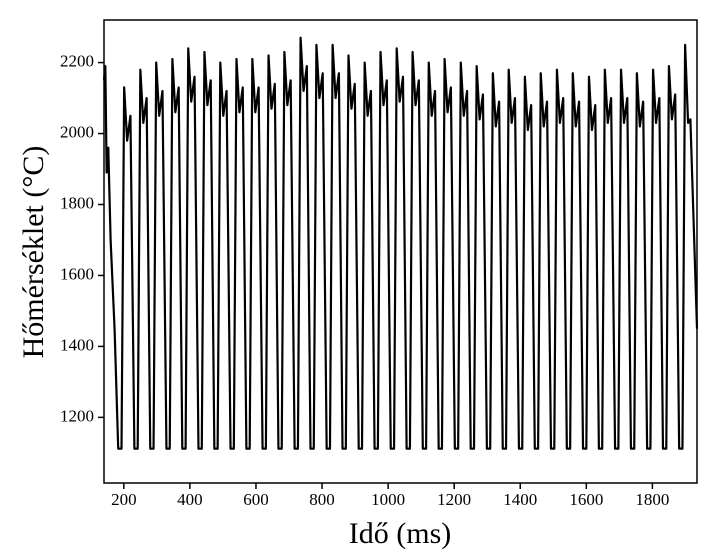 Image resolution: width=706 pixels, height=560 pixels. What do you see at coordinates (77, 131) in the screenshot?
I see `y-tick-label: 2000` at bounding box center [77, 131].